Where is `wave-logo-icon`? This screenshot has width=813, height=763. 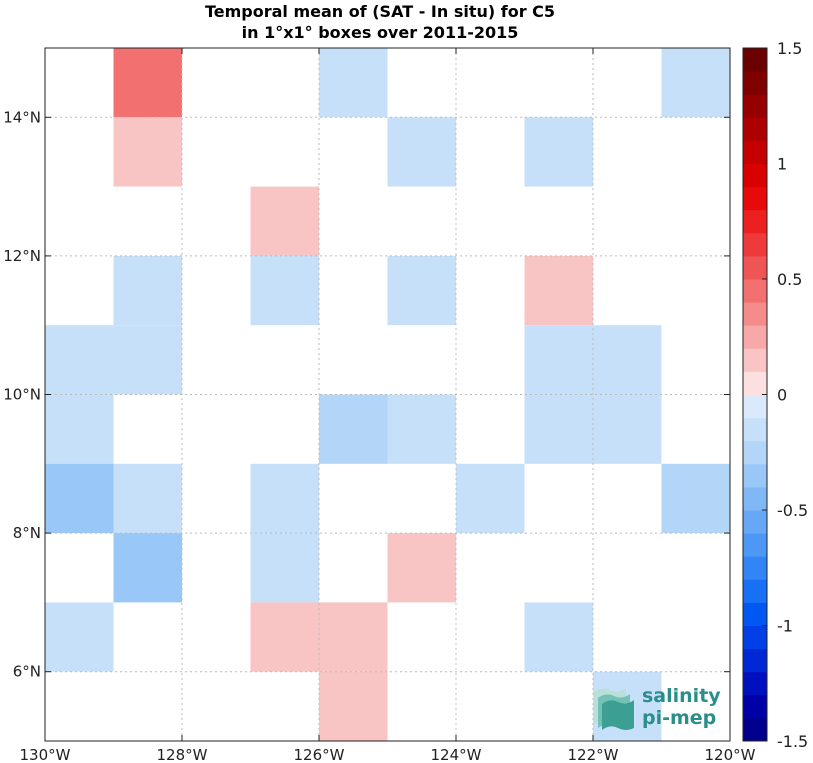 wave-logo-icon is located at coordinates (614, 709).